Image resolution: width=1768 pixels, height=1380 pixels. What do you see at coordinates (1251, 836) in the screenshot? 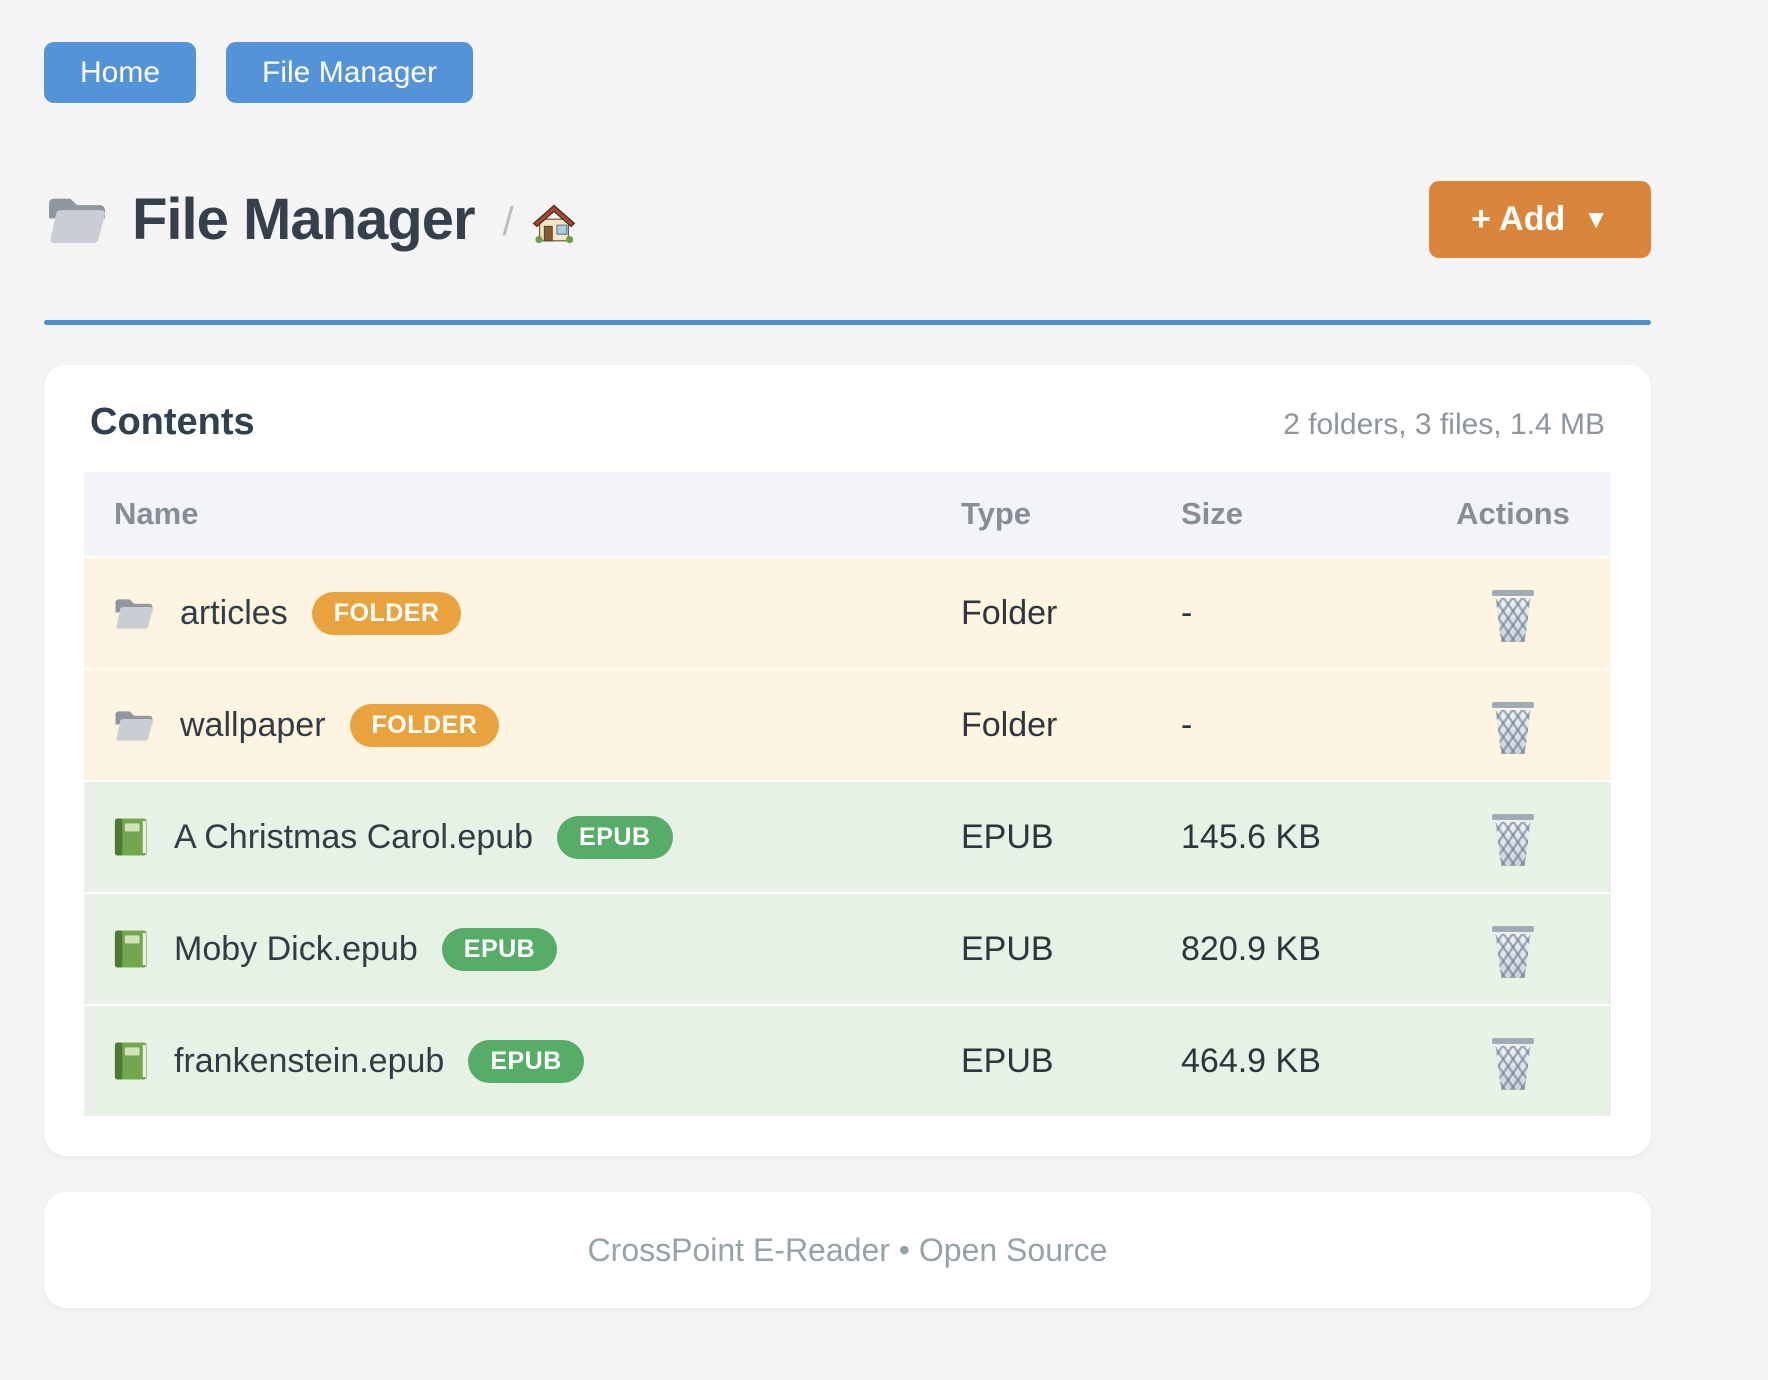
I see `size-cell: 145.6 KB` at bounding box center [1251, 836].